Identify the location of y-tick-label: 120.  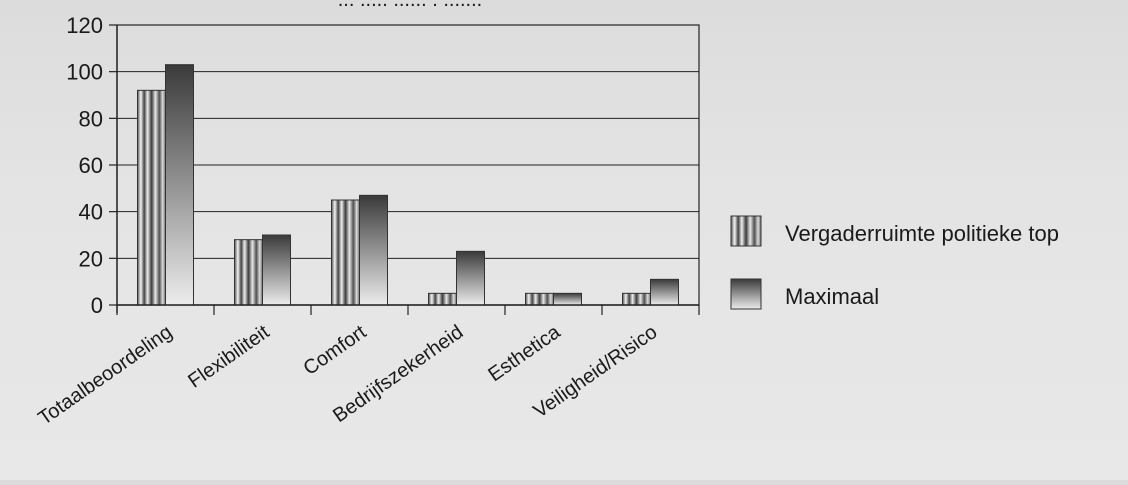
(84, 25).